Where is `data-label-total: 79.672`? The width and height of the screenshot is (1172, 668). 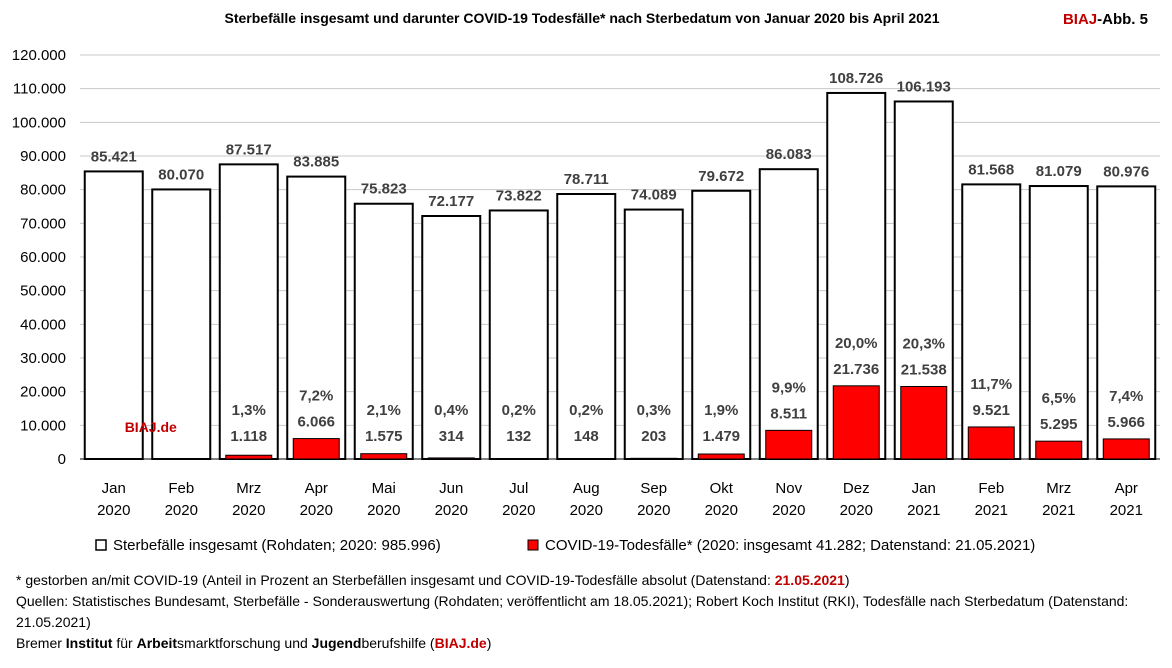 data-label-total: 79.672 is located at coordinates (721, 176).